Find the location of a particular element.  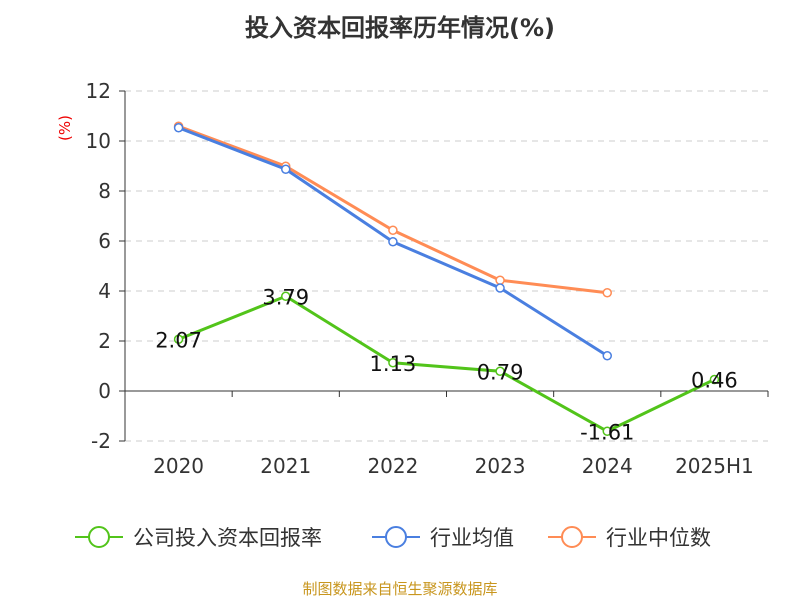

x-tick-label: 2020 is located at coordinates (178, 466).